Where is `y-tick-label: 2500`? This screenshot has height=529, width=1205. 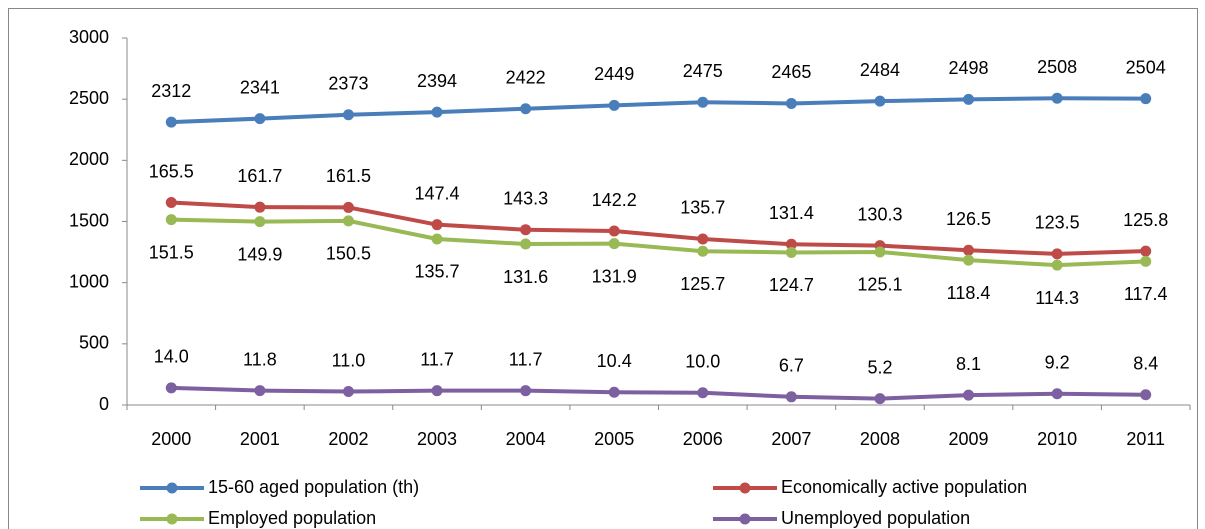 y-tick-label: 2500 is located at coordinates (89, 98).